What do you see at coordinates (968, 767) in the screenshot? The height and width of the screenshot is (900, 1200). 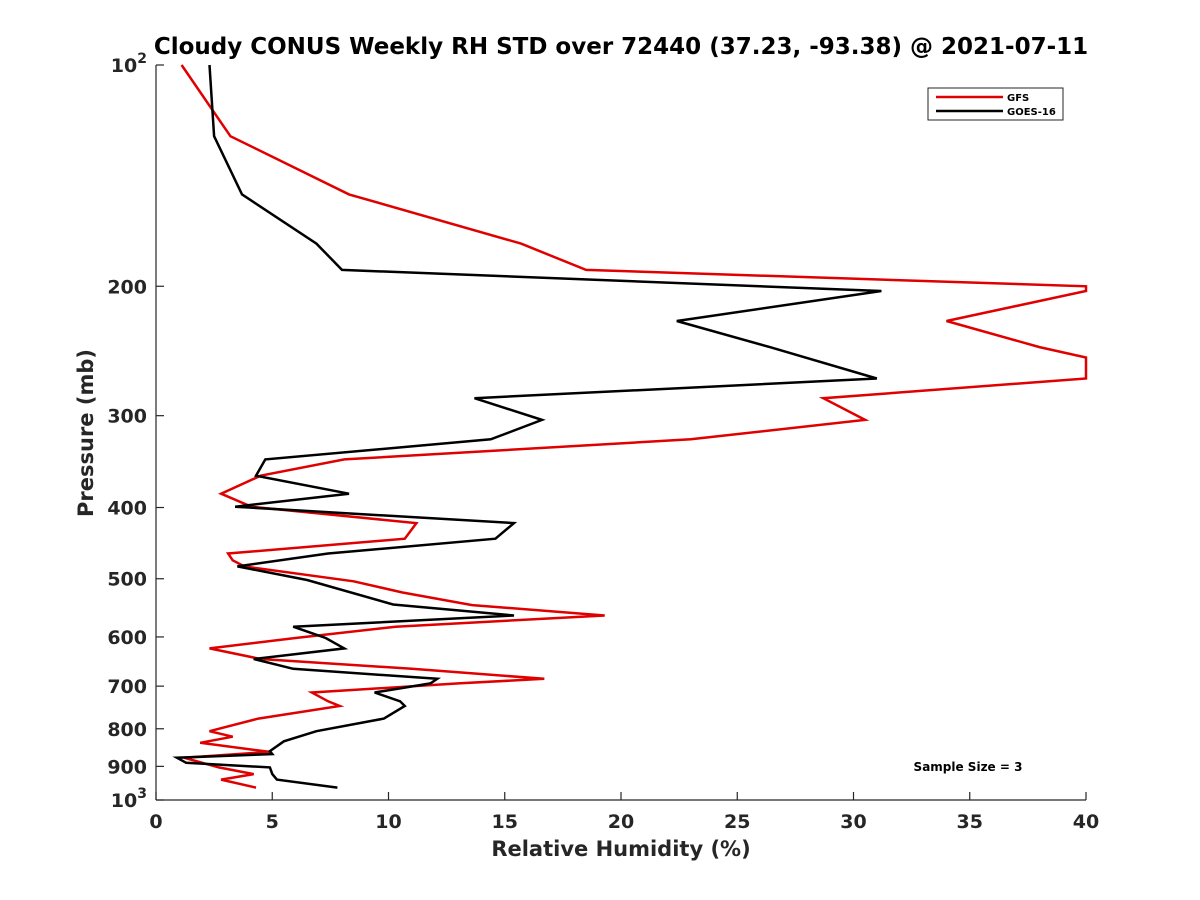 I see `sample-size-annotation: Sample Size = 3` at bounding box center [968, 767].